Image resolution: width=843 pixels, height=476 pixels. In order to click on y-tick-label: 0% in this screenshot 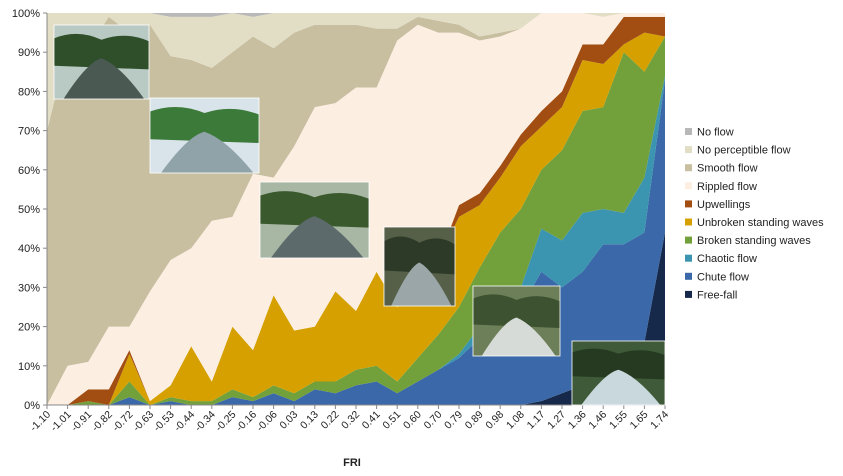, I will do `click(32, 406)`.